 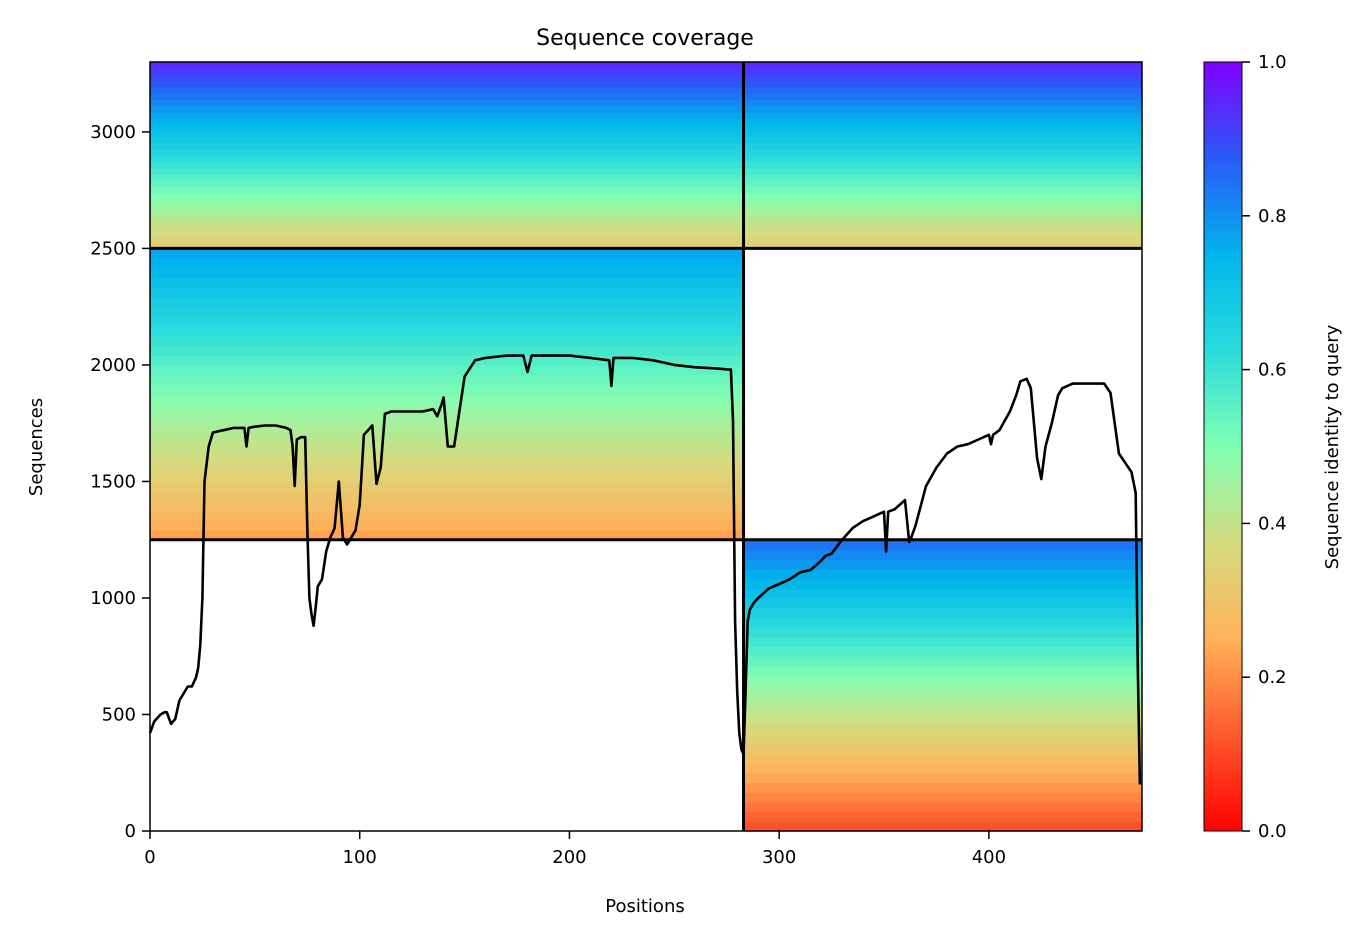 What do you see at coordinates (113, 598) in the screenshot?
I see `y-tick-label: 1000` at bounding box center [113, 598].